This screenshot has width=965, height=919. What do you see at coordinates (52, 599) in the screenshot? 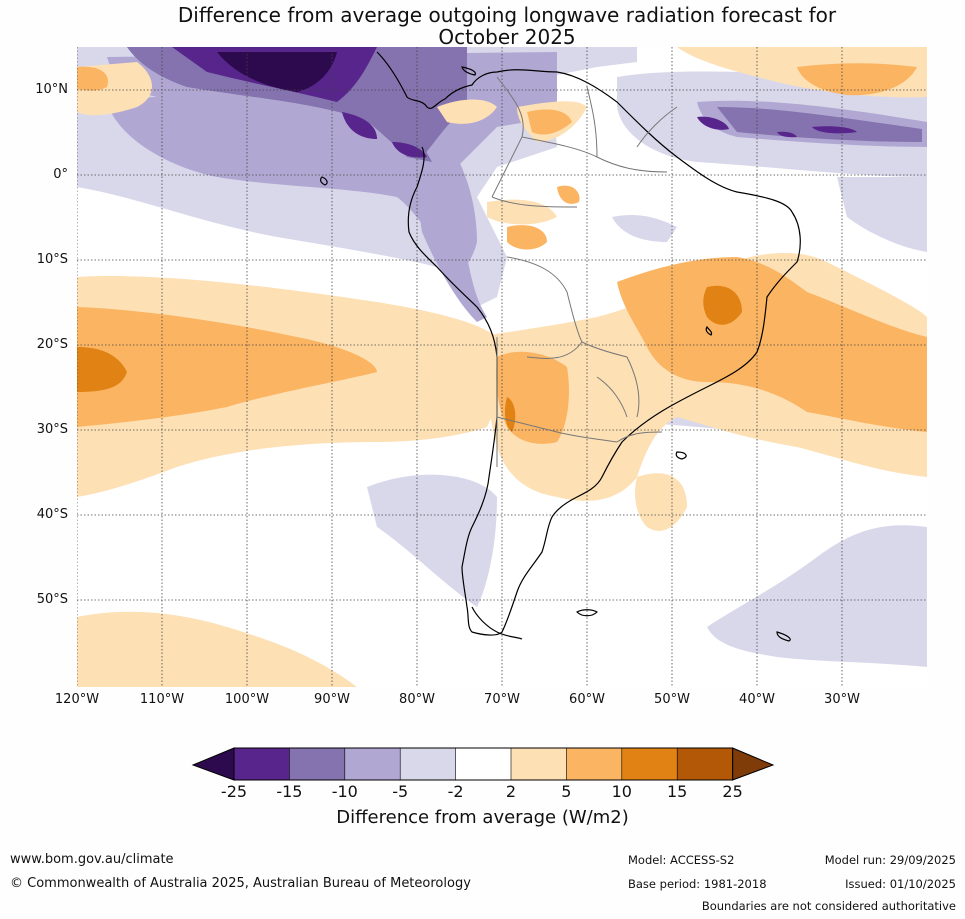
I see `lat-label-50s: 50°S` at bounding box center [52, 599].